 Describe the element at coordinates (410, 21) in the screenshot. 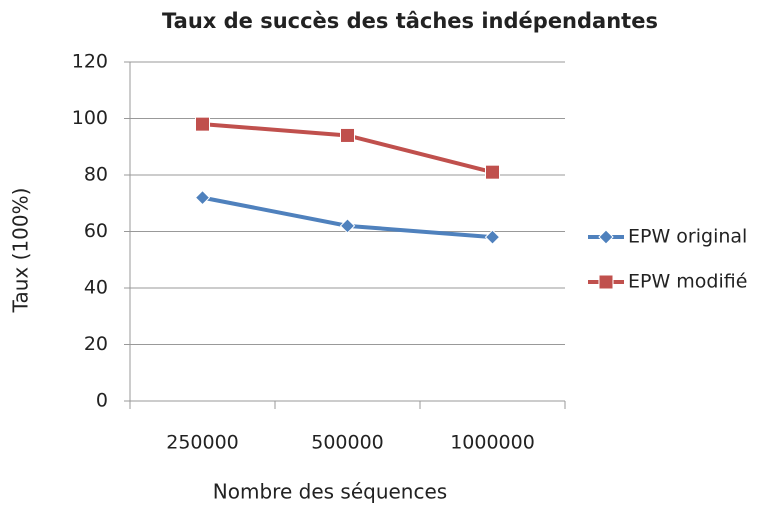

I see `chart-title: Taux de succès des tâches indépendantes` at that location.